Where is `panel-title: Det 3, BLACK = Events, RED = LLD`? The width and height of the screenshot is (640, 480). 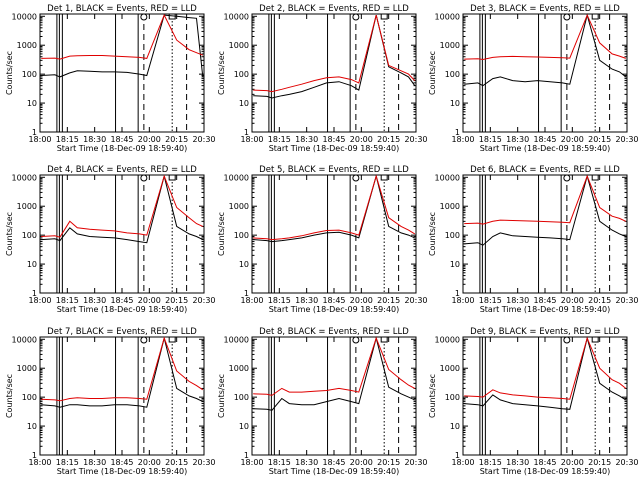
panel-title: Det 3, BLACK = Events, RED = LLD is located at coordinates (545, 9).